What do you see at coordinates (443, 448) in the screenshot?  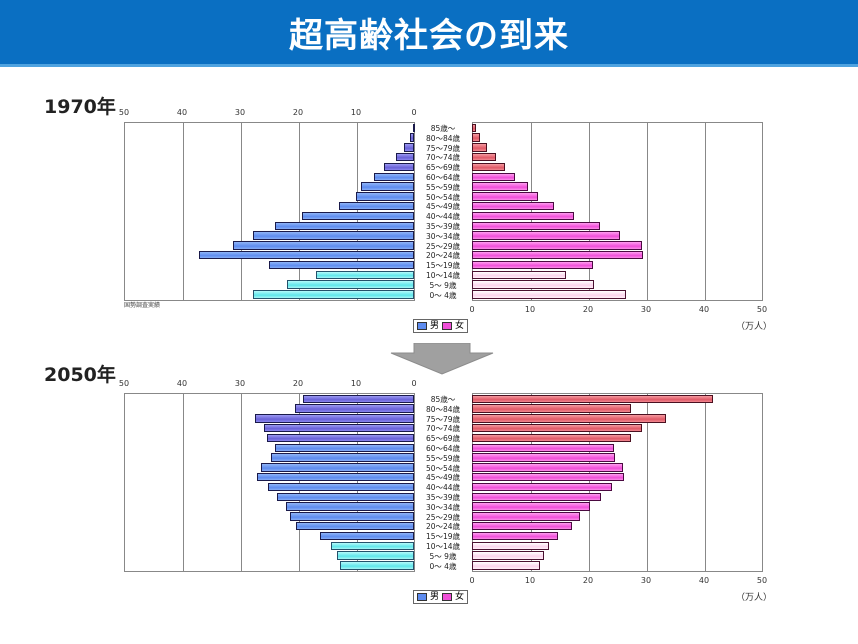 I see `age-group-label: 60～64歳` at bounding box center [443, 448].